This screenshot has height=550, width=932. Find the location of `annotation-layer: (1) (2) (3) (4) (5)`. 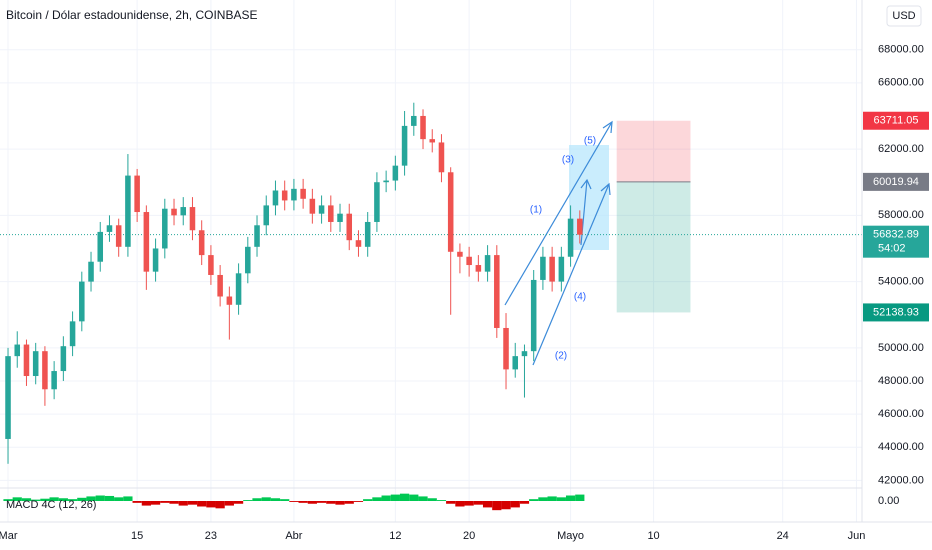

annotation-layer: (1) (2) (3) (4) (5) is located at coordinates (597, 243).